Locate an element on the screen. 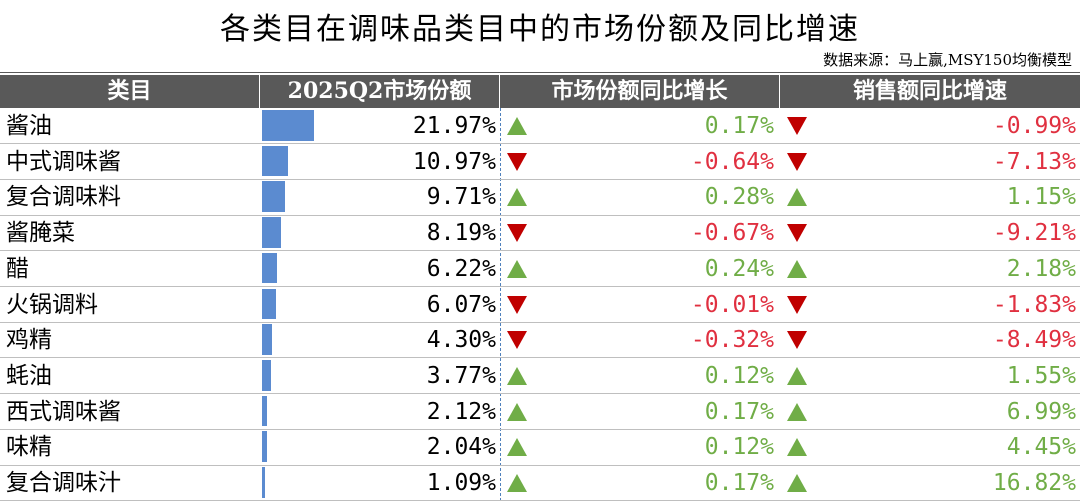 Image resolution: width=1080 pixels, height=501 pixels. share-change: -0.01% is located at coordinates (732, 304).